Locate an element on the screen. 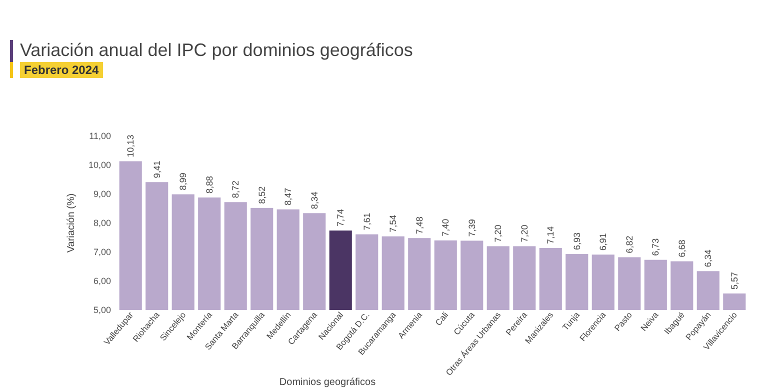 The height and width of the screenshot is (390, 769). data-label: 8,47 is located at coordinates (288, 197).